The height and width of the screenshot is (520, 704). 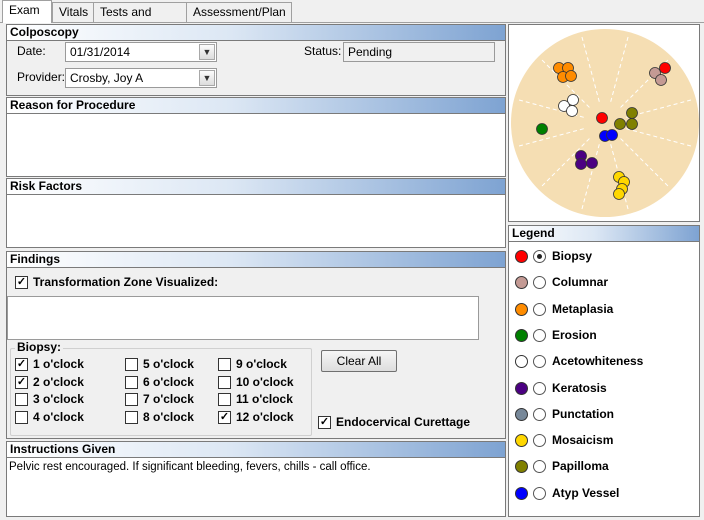 What do you see at coordinates (126, 282) in the screenshot?
I see `tz-visualized-label: Transformation Zone Visualized:` at bounding box center [126, 282].